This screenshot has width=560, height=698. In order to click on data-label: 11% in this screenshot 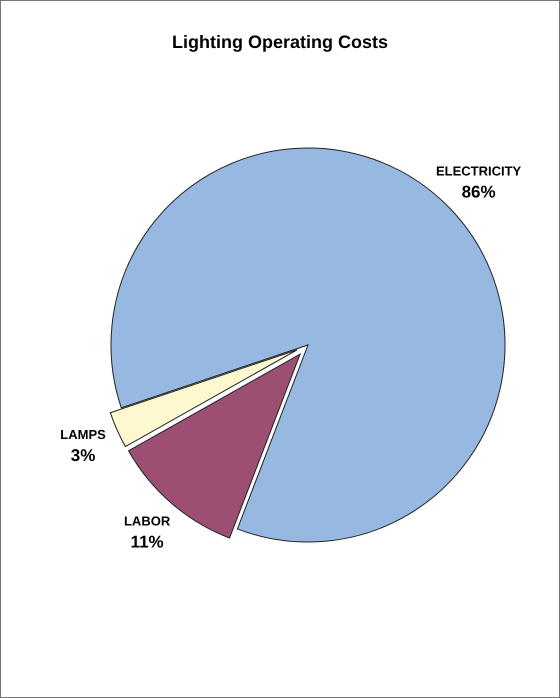, I will do `click(147, 542)`.